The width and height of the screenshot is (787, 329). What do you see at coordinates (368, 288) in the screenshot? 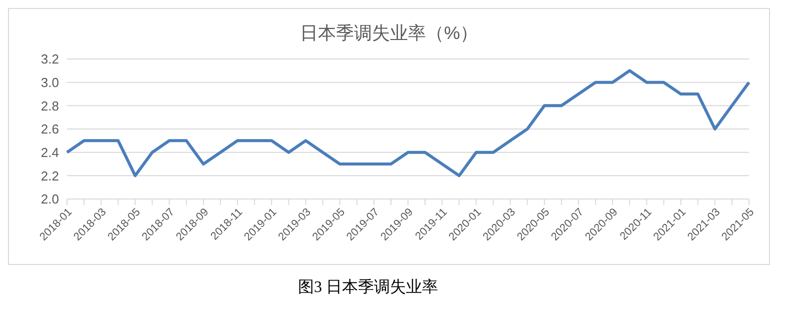
I see `caption: 图3 日本季调失业率` at bounding box center [368, 288].